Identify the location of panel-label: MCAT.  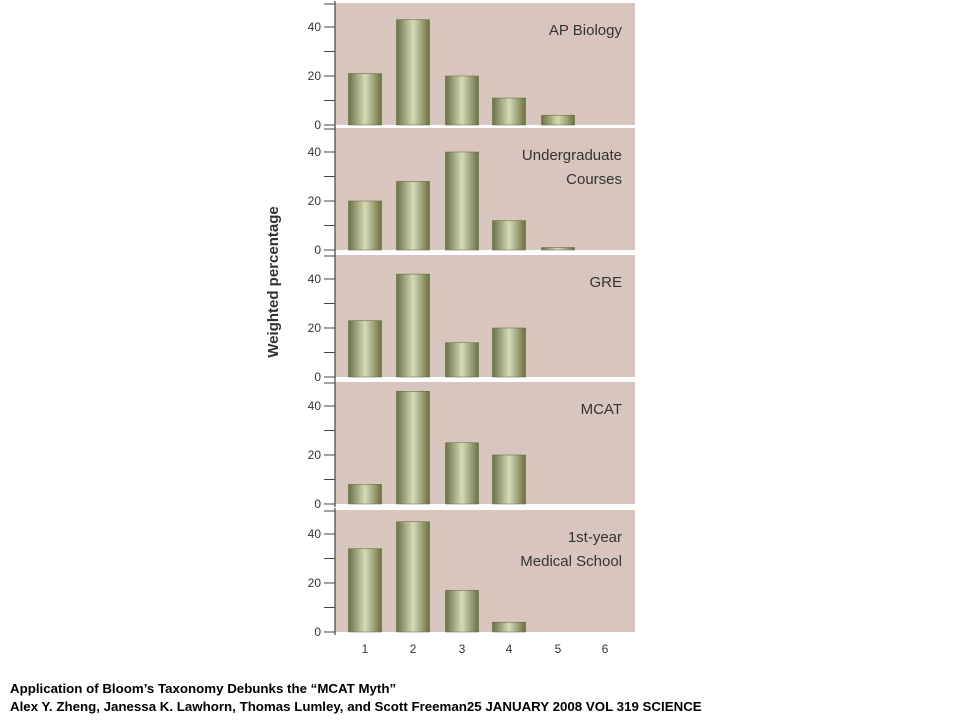
(601, 409).